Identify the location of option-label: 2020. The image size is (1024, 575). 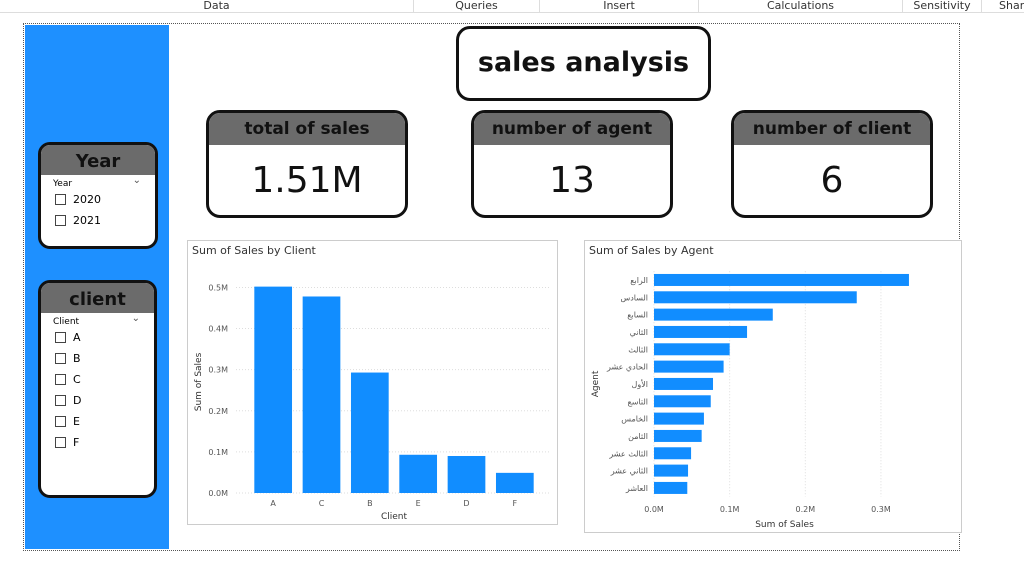
(87, 199).